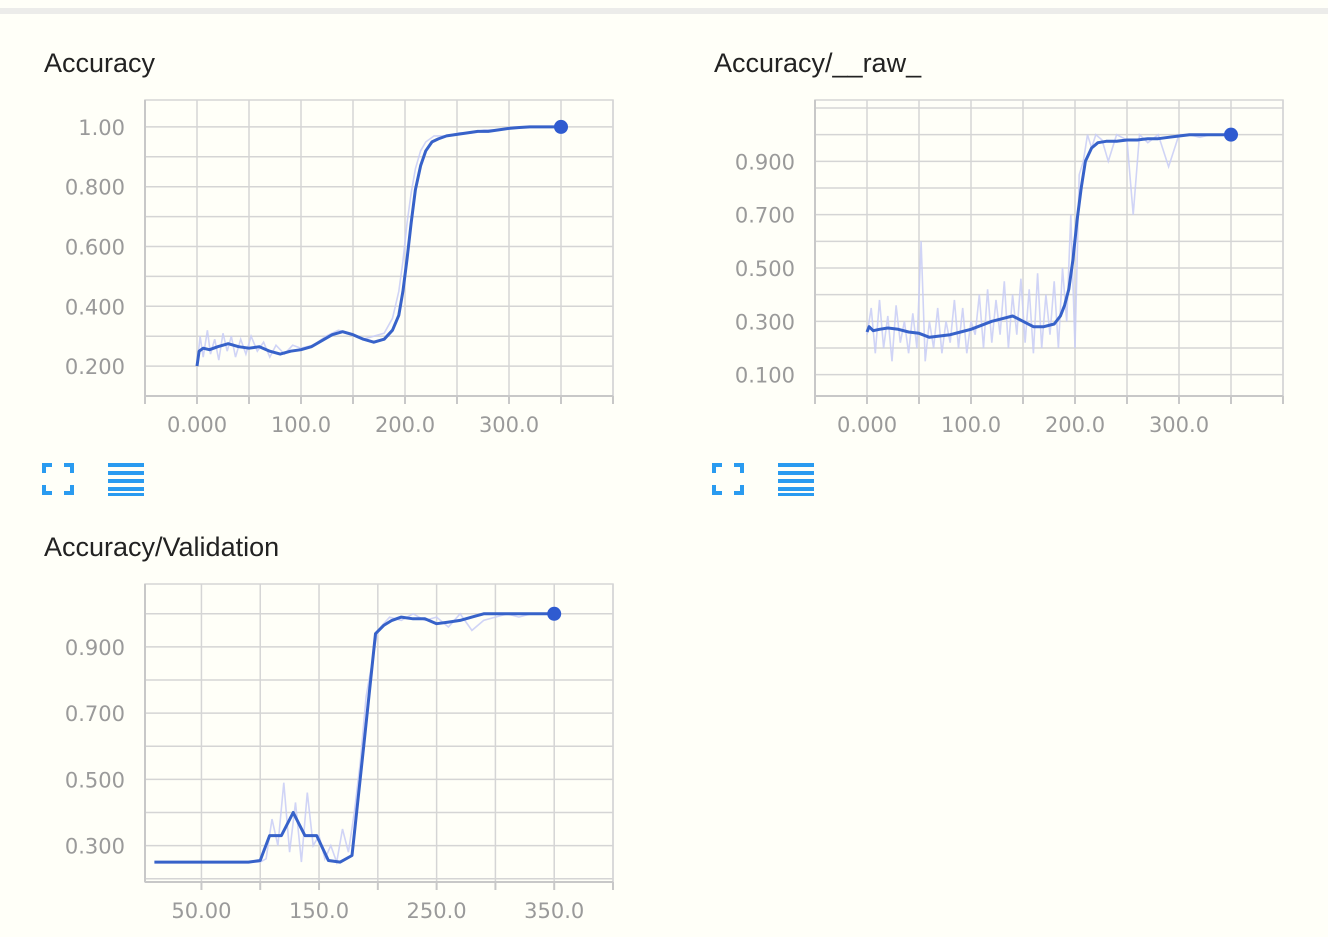 Image resolution: width=1328 pixels, height=937 pixels. I want to click on top-divider, so click(664, 11).